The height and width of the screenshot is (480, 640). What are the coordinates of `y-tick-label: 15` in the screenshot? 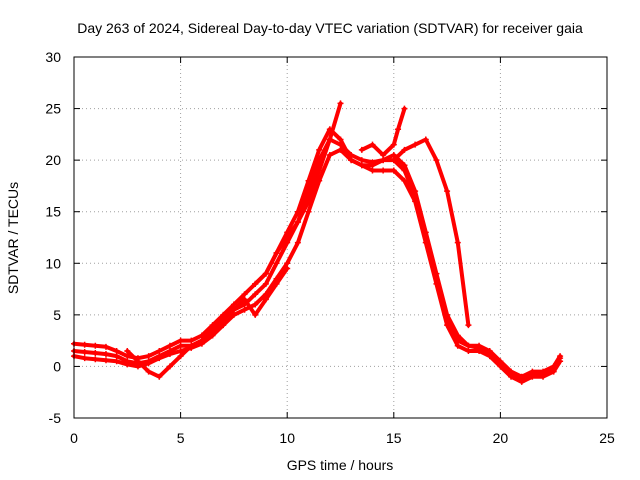 It's located at (53, 212).